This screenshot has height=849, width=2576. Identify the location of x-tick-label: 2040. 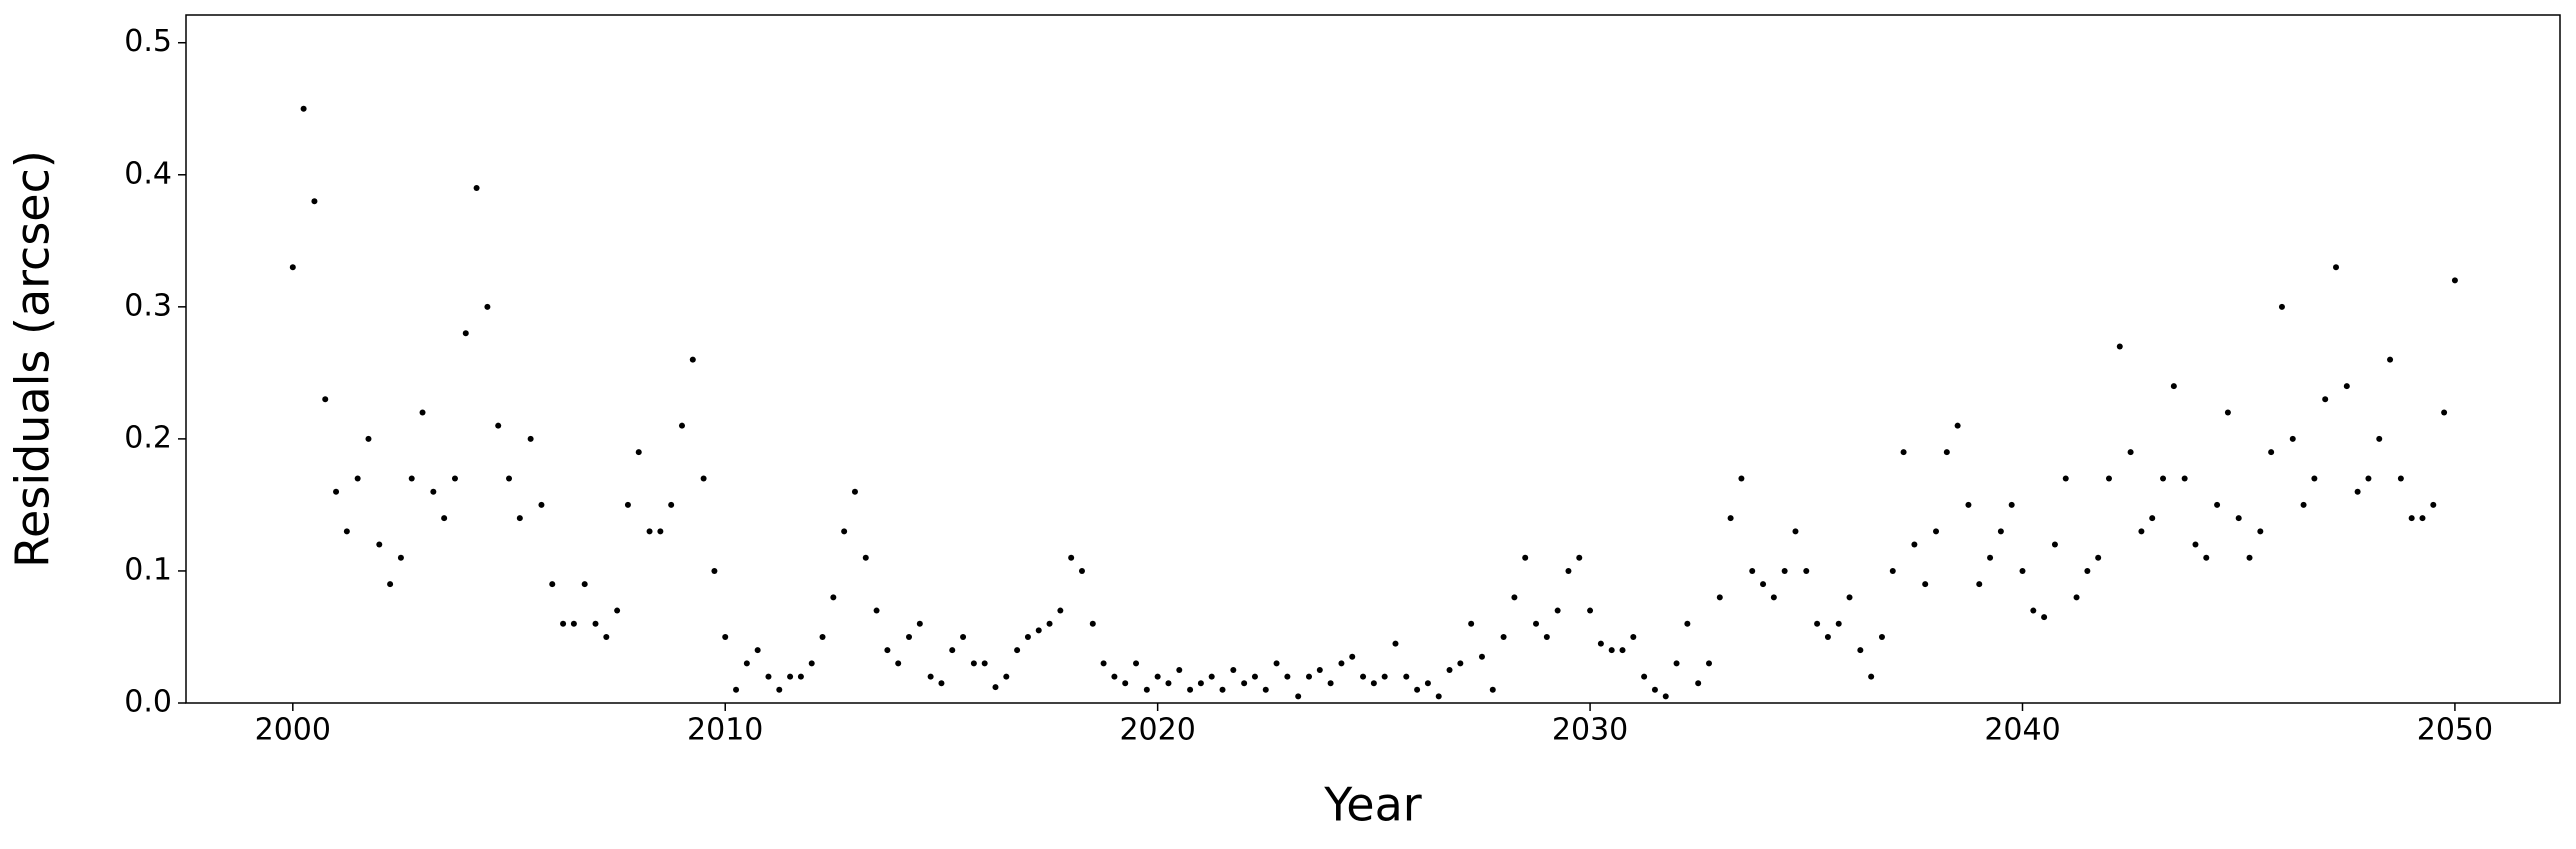
(2022, 730).